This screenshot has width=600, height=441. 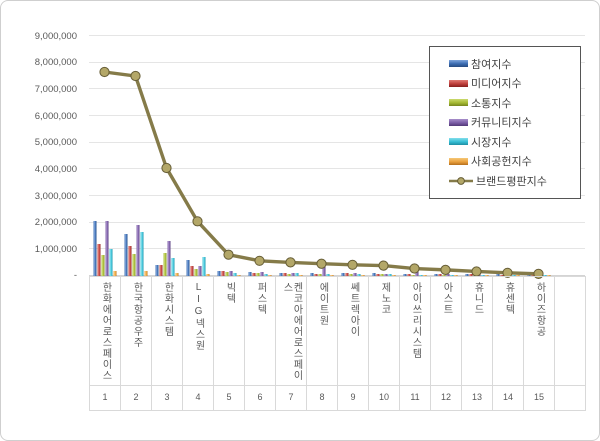 What do you see at coordinates (322, 304) in the screenshot?
I see `category-label: 에이트원` at bounding box center [322, 304].